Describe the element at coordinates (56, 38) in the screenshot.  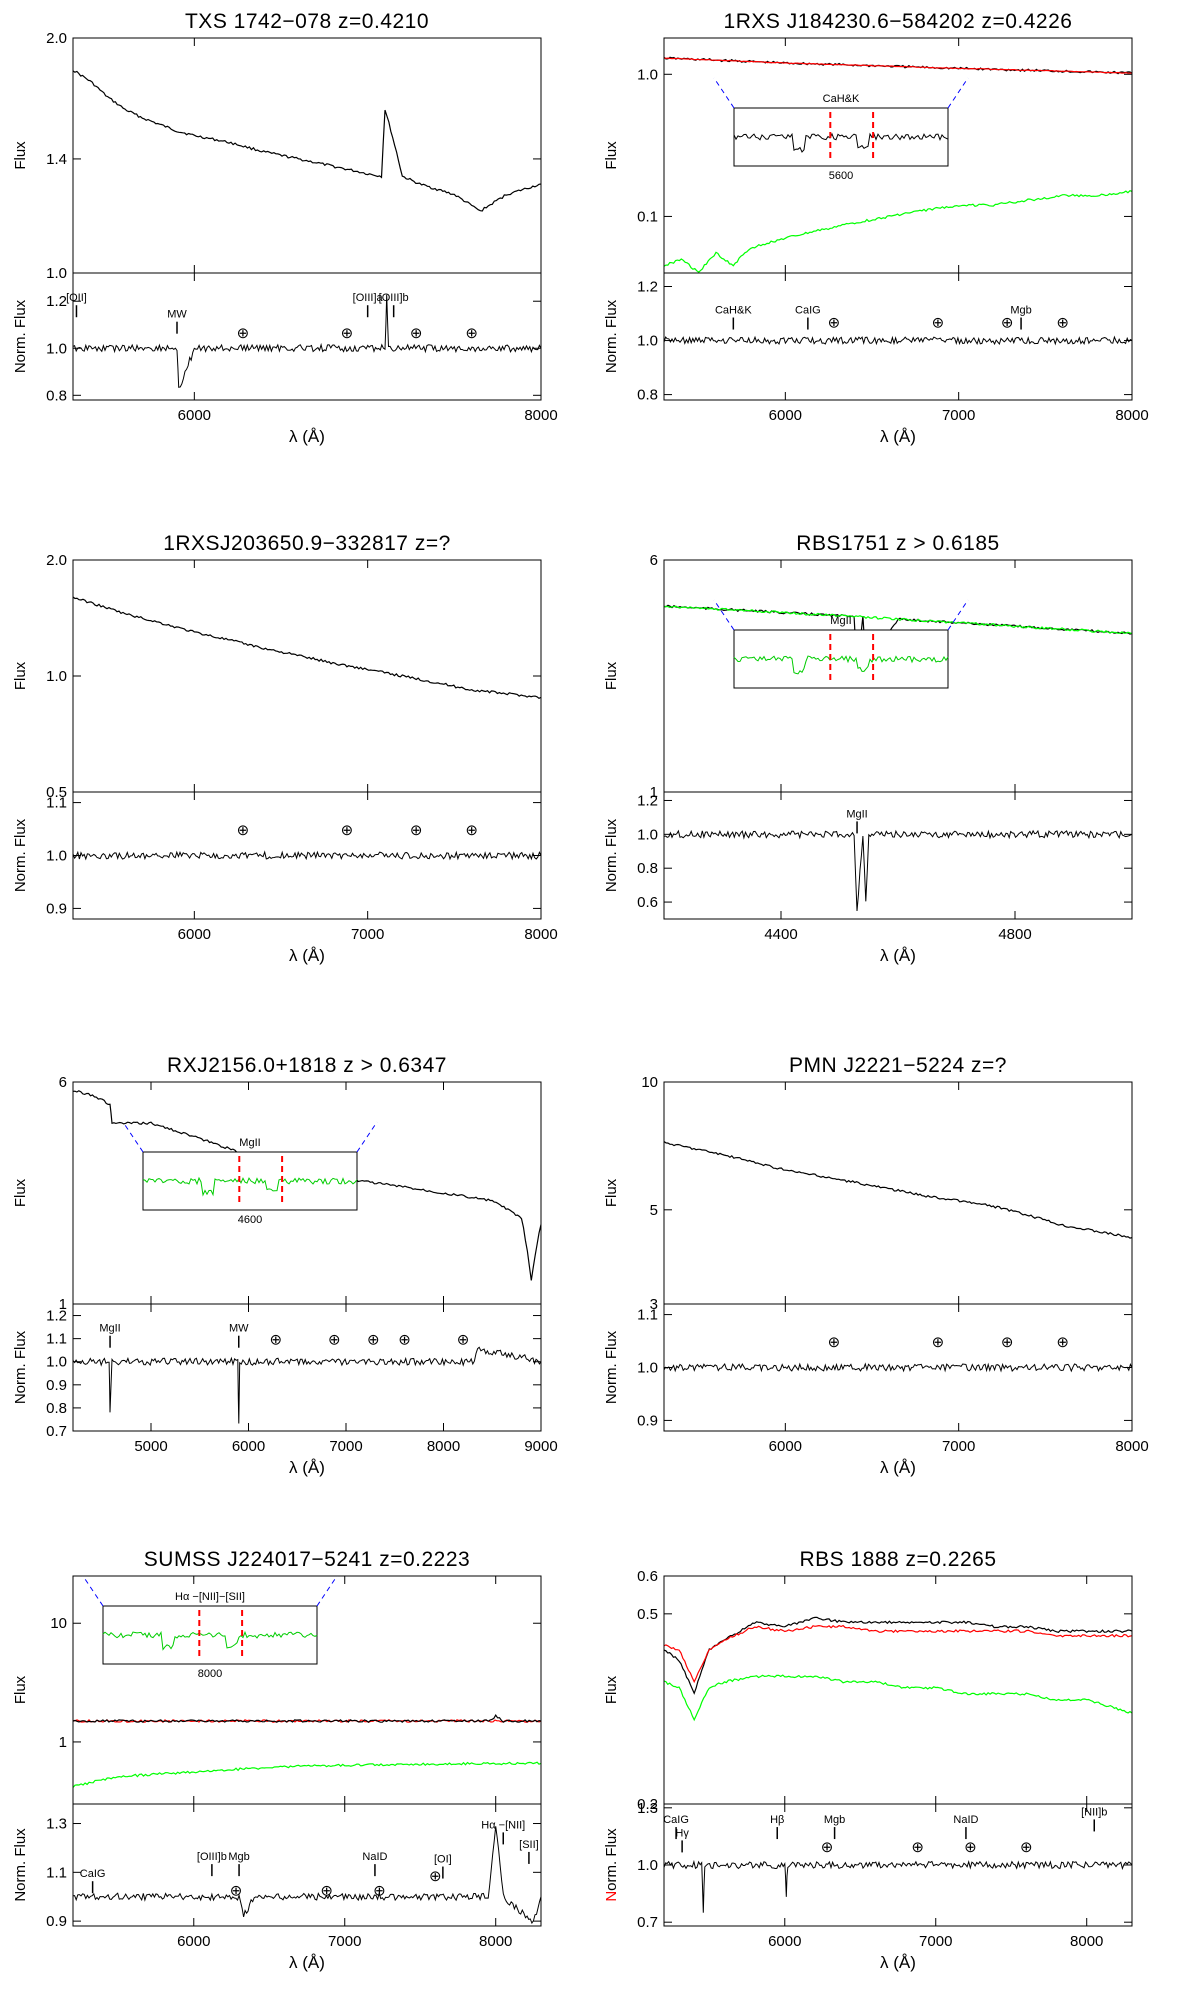
I see `y-tick-label: 2.0` at that location.